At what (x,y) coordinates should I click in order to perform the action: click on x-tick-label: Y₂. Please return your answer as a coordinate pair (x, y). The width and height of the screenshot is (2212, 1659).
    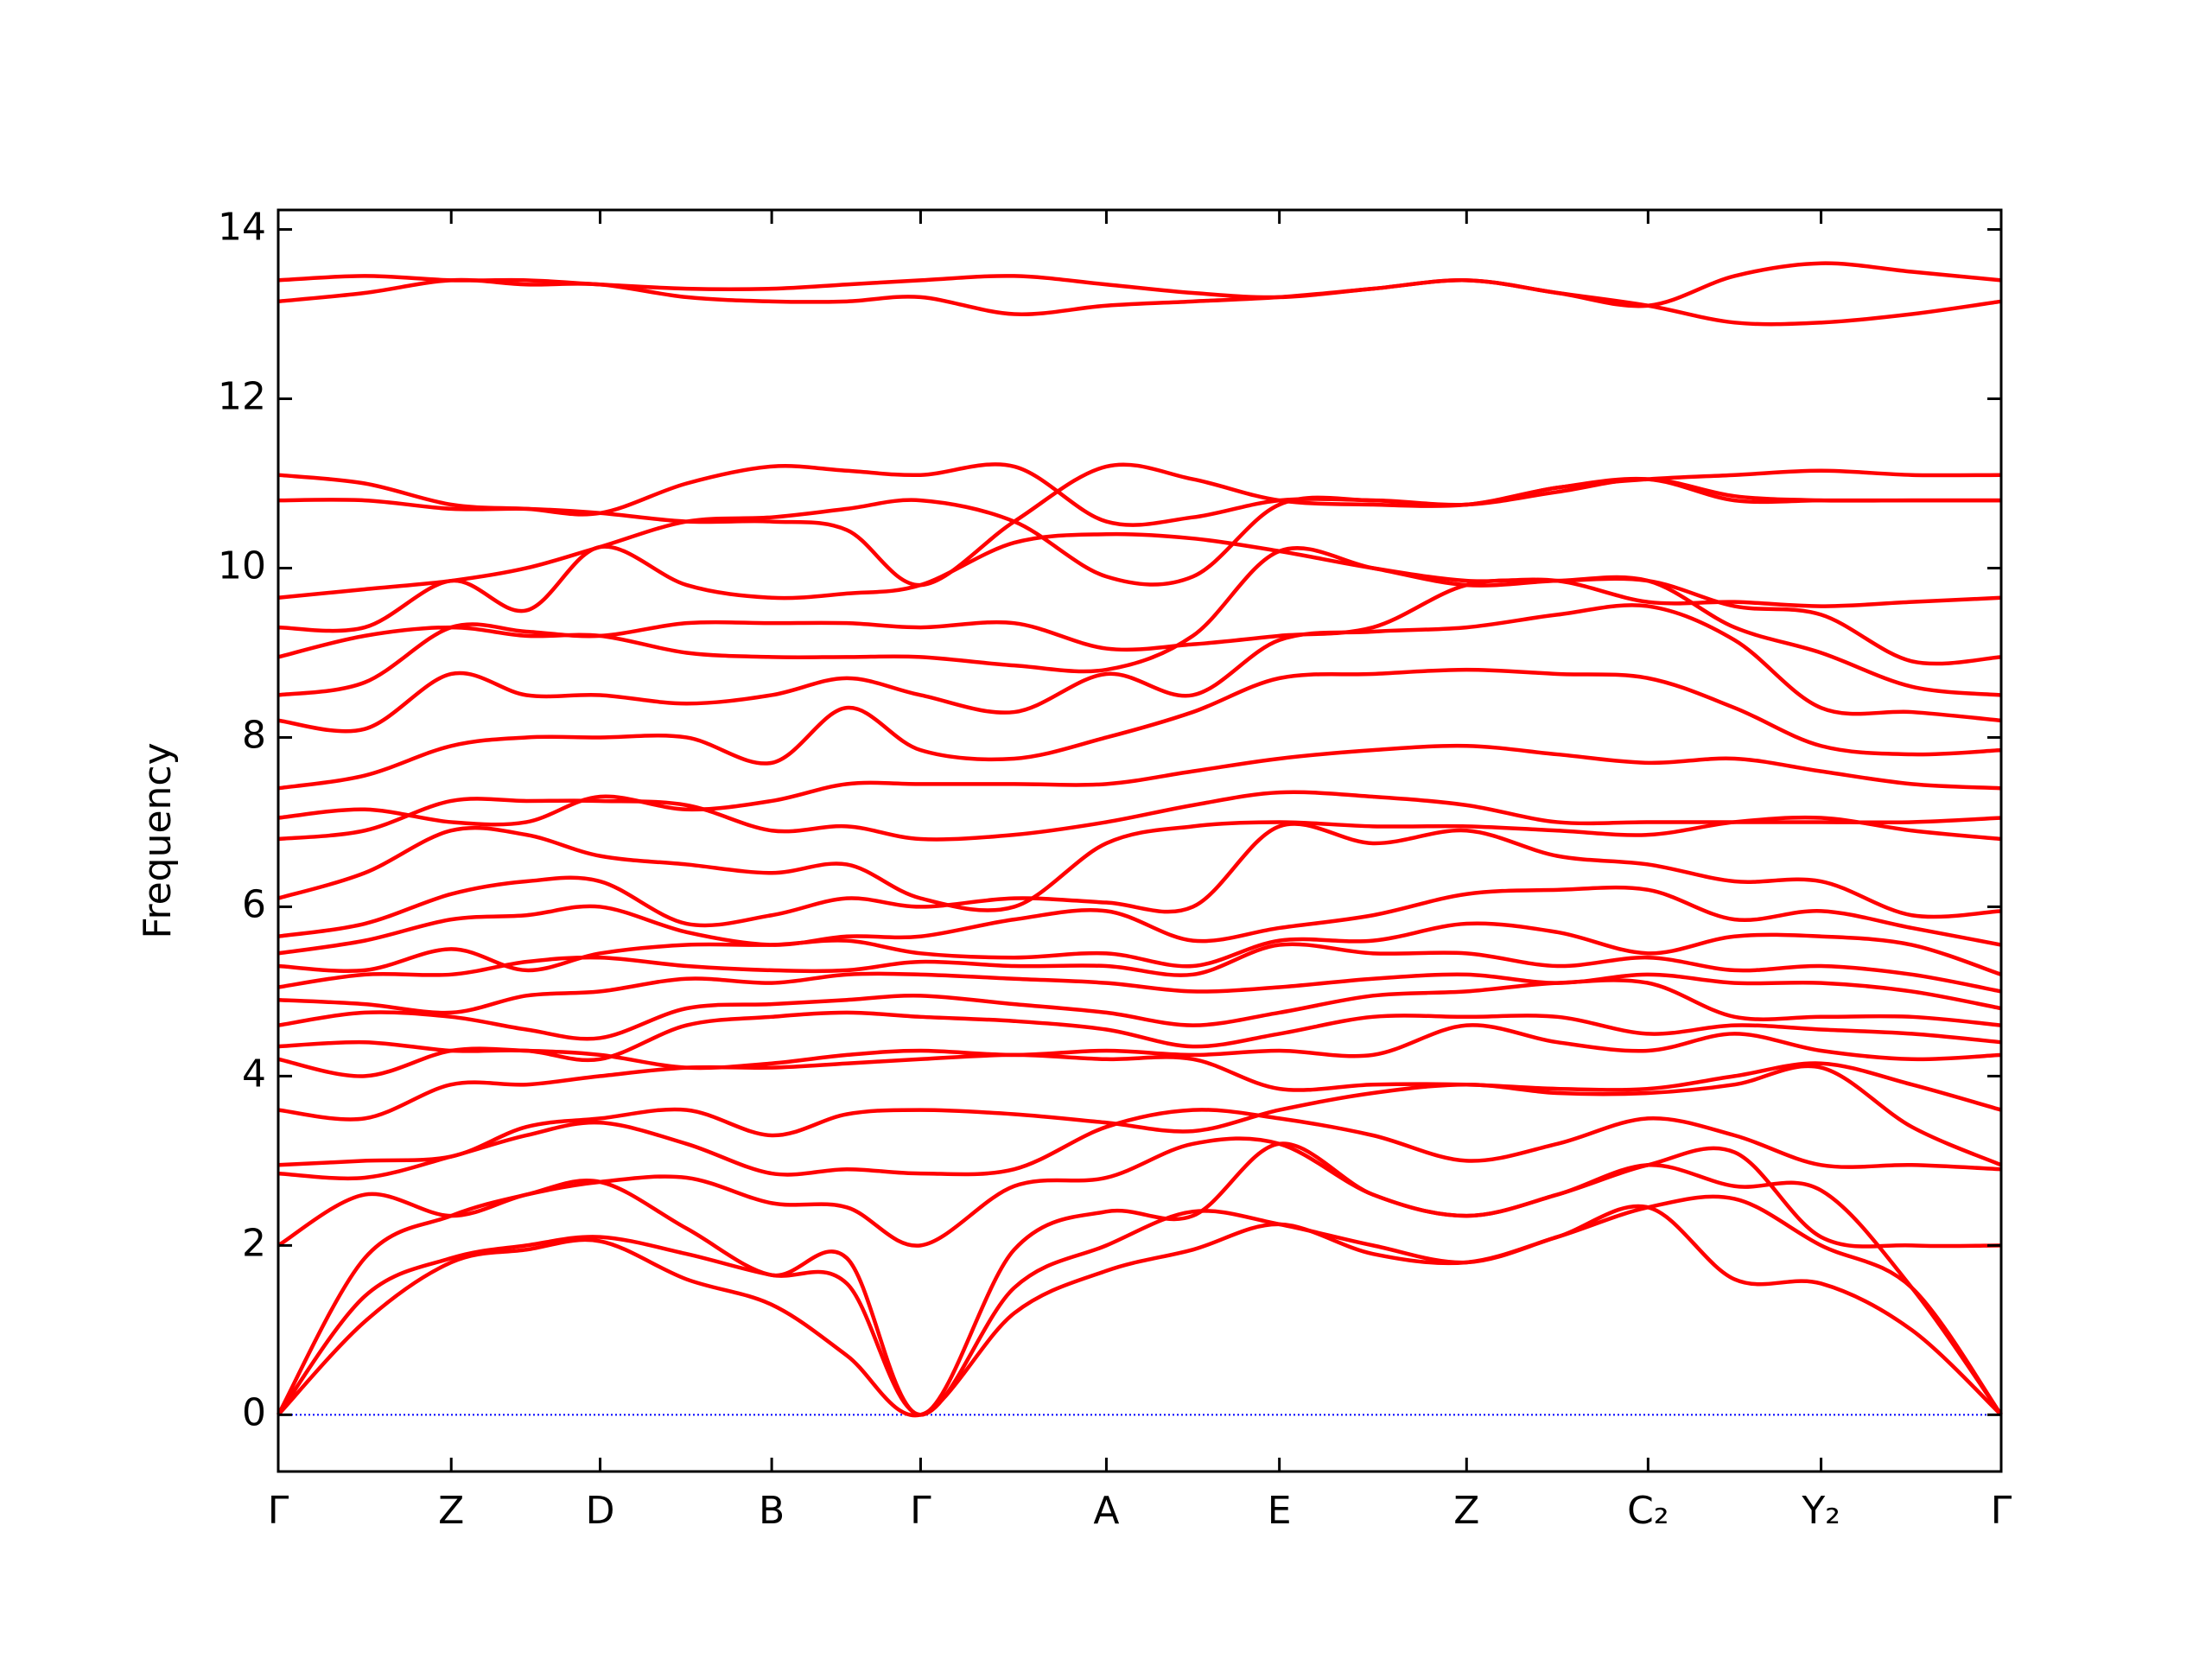
    Looking at the image, I should click on (1820, 1511).